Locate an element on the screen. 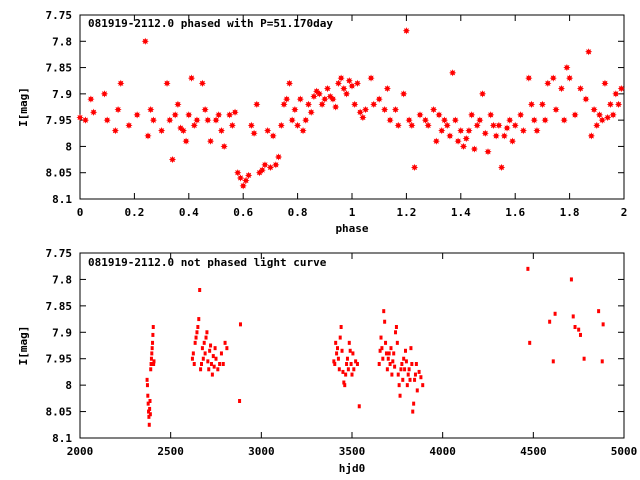 Image resolution: width=640 pixels, height=480 pixels. x-tick-label: 5000 is located at coordinates (624, 451).